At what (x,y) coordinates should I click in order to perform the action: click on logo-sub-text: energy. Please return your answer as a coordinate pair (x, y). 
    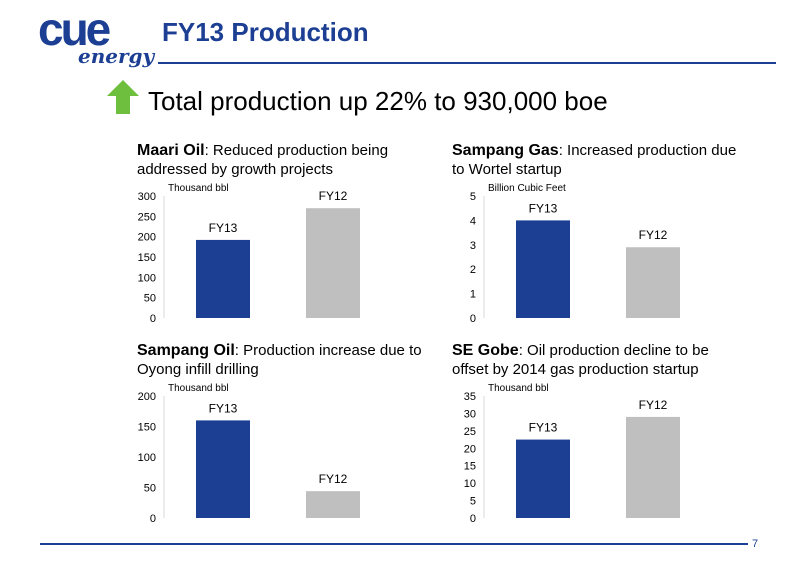
    Looking at the image, I should click on (116, 56).